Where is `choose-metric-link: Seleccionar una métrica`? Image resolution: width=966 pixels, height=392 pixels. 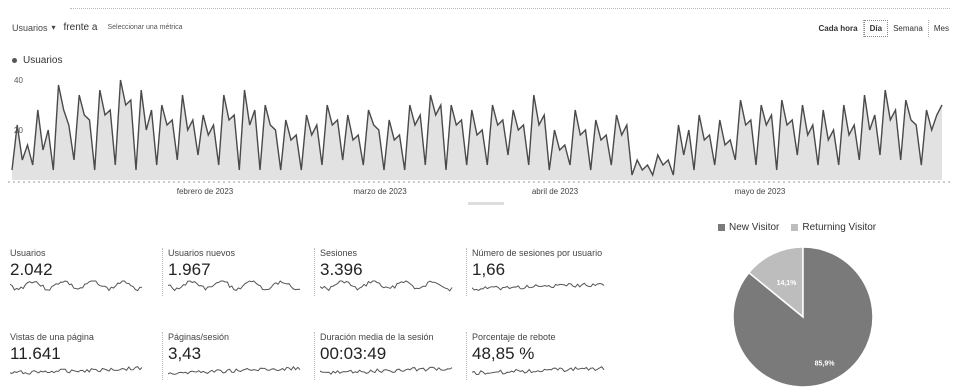 choose-metric-link: Seleccionar una métrica is located at coordinates (145, 27).